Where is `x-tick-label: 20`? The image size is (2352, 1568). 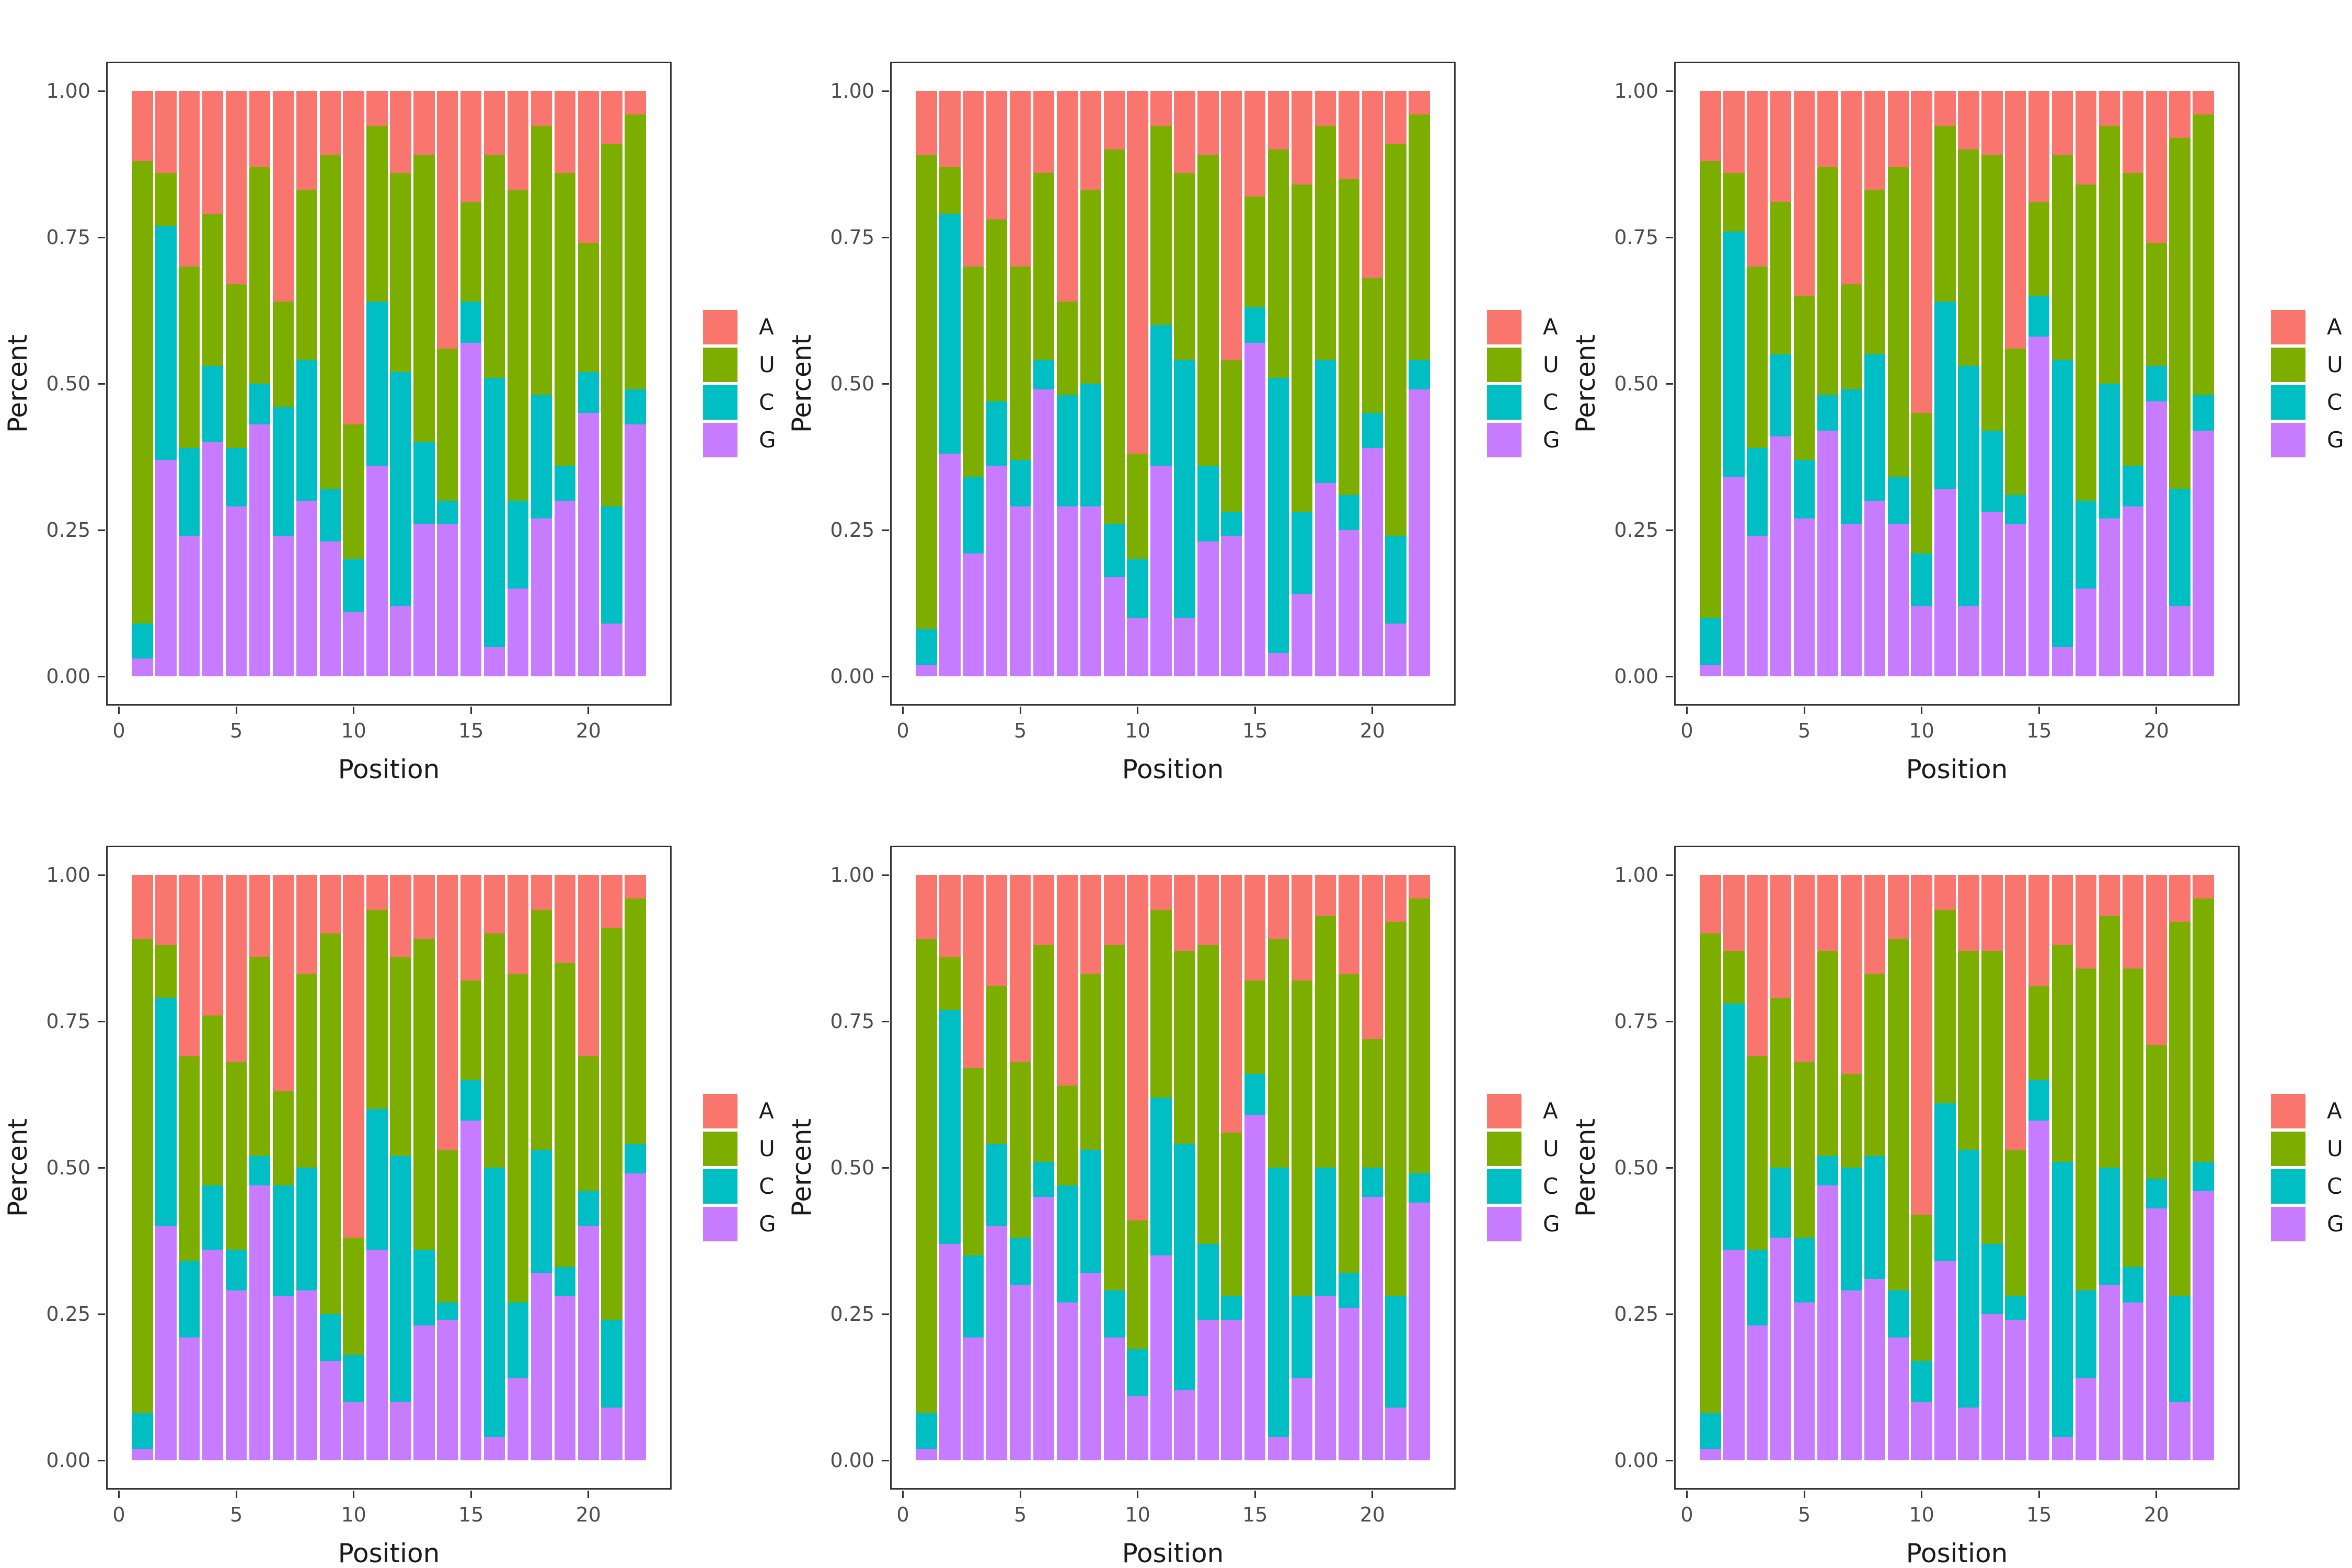
x-tick-label: 20 is located at coordinates (1372, 1514).